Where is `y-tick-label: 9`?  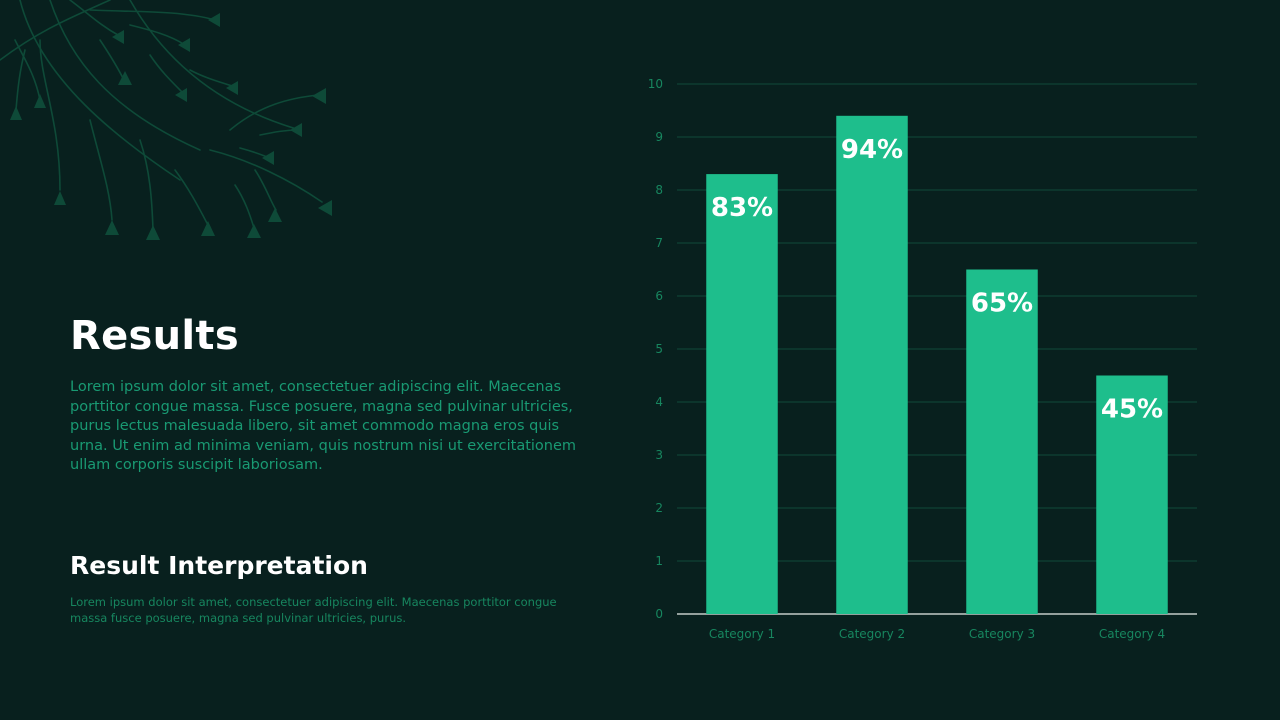 y-tick-label: 9 is located at coordinates (659, 137).